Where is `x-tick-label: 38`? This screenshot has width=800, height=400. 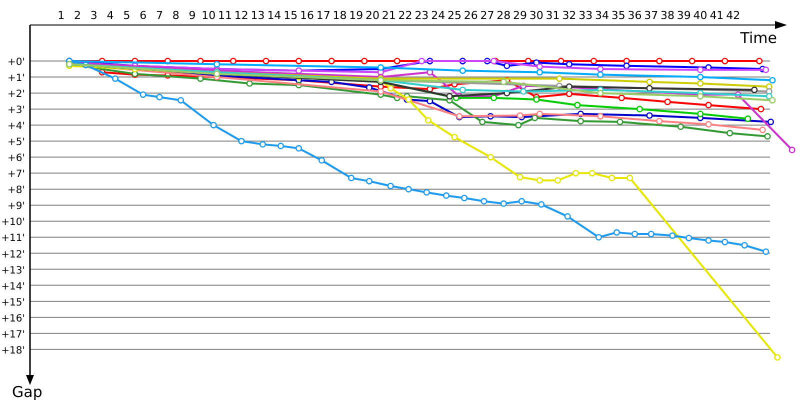 x-tick-label: 38 is located at coordinates (667, 15).